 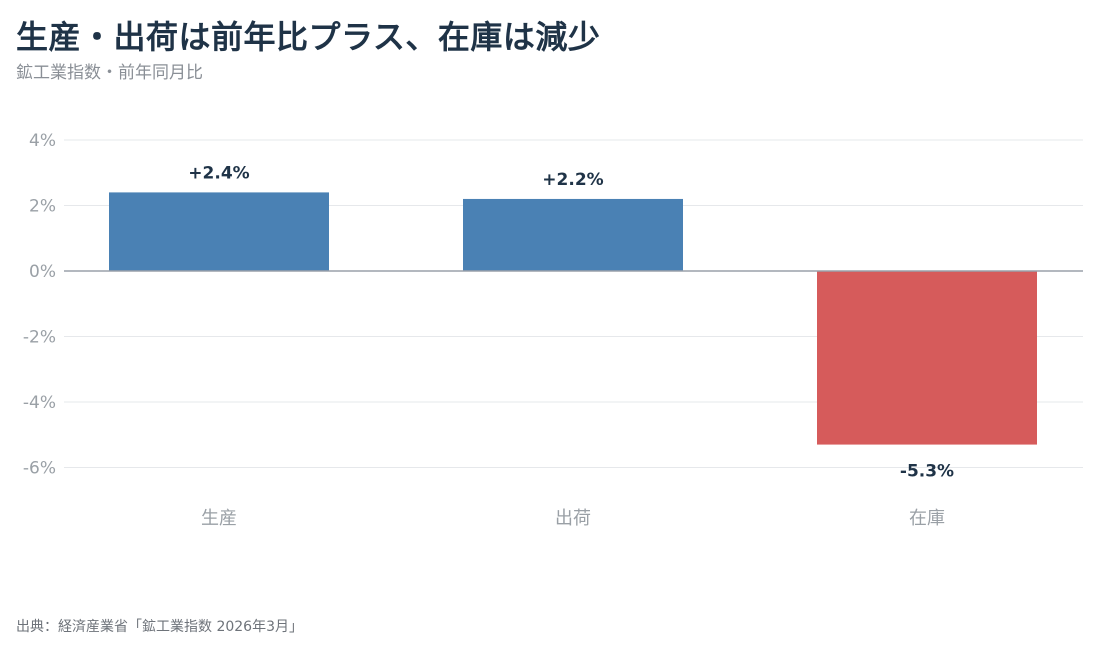 I want to click on y-tick-label: 4%, so click(x=42, y=141).